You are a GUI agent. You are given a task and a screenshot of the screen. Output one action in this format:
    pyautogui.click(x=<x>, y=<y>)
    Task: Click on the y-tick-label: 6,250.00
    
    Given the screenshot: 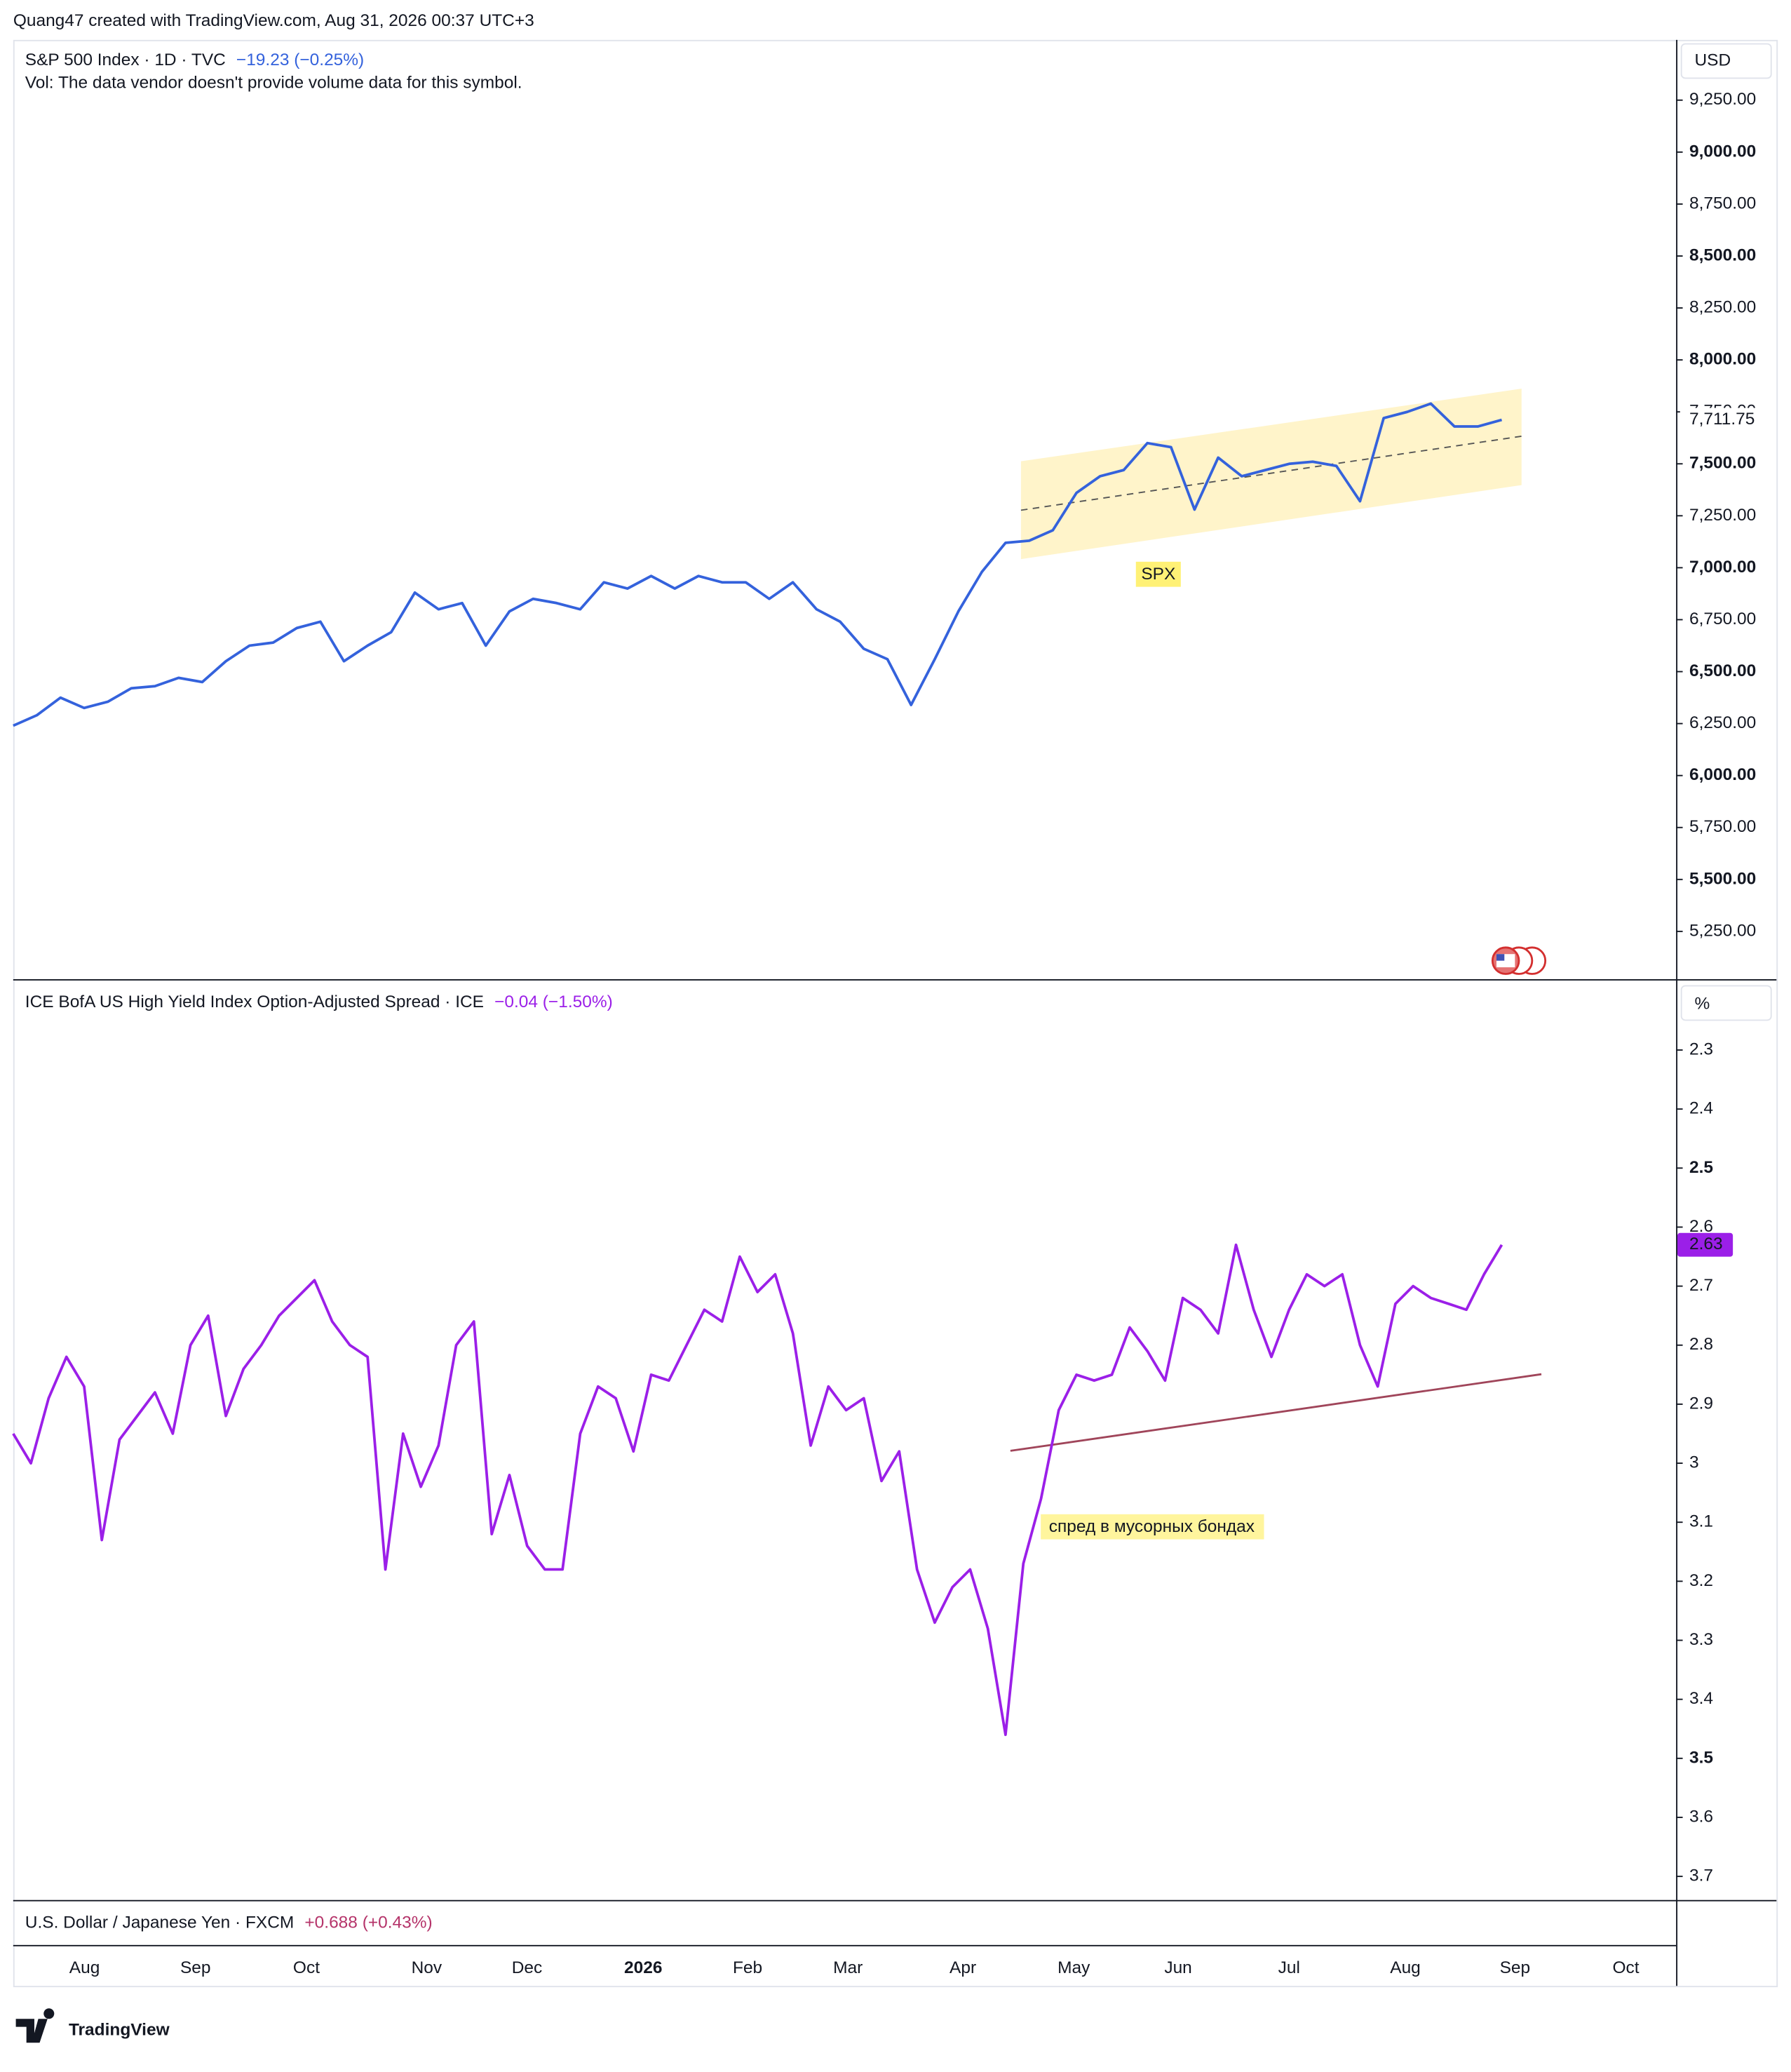 What is the action you would take?
    pyautogui.click(x=1722, y=722)
    